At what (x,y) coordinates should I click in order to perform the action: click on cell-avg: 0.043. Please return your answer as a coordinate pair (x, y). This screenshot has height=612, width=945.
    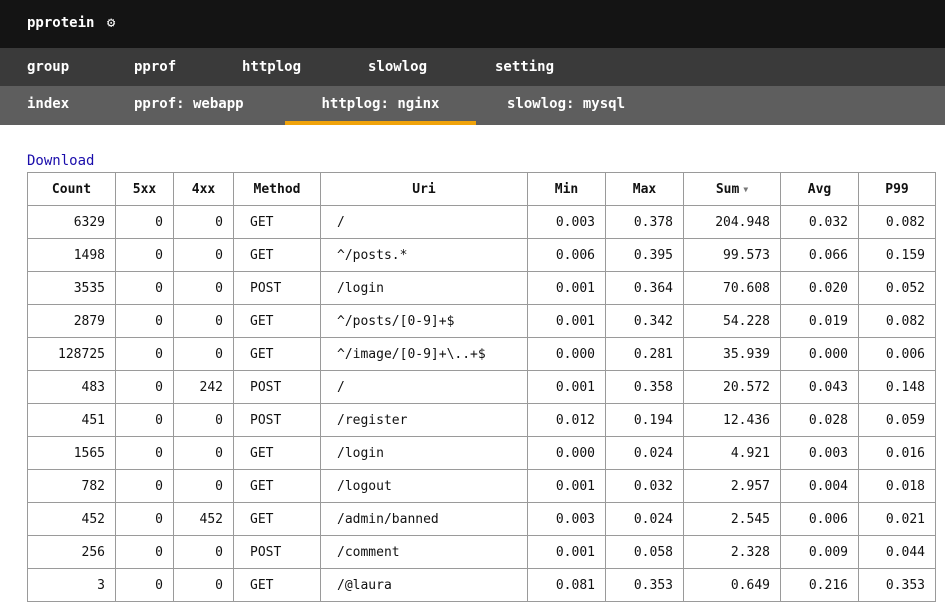
    Looking at the image, I should click on (819, 387).